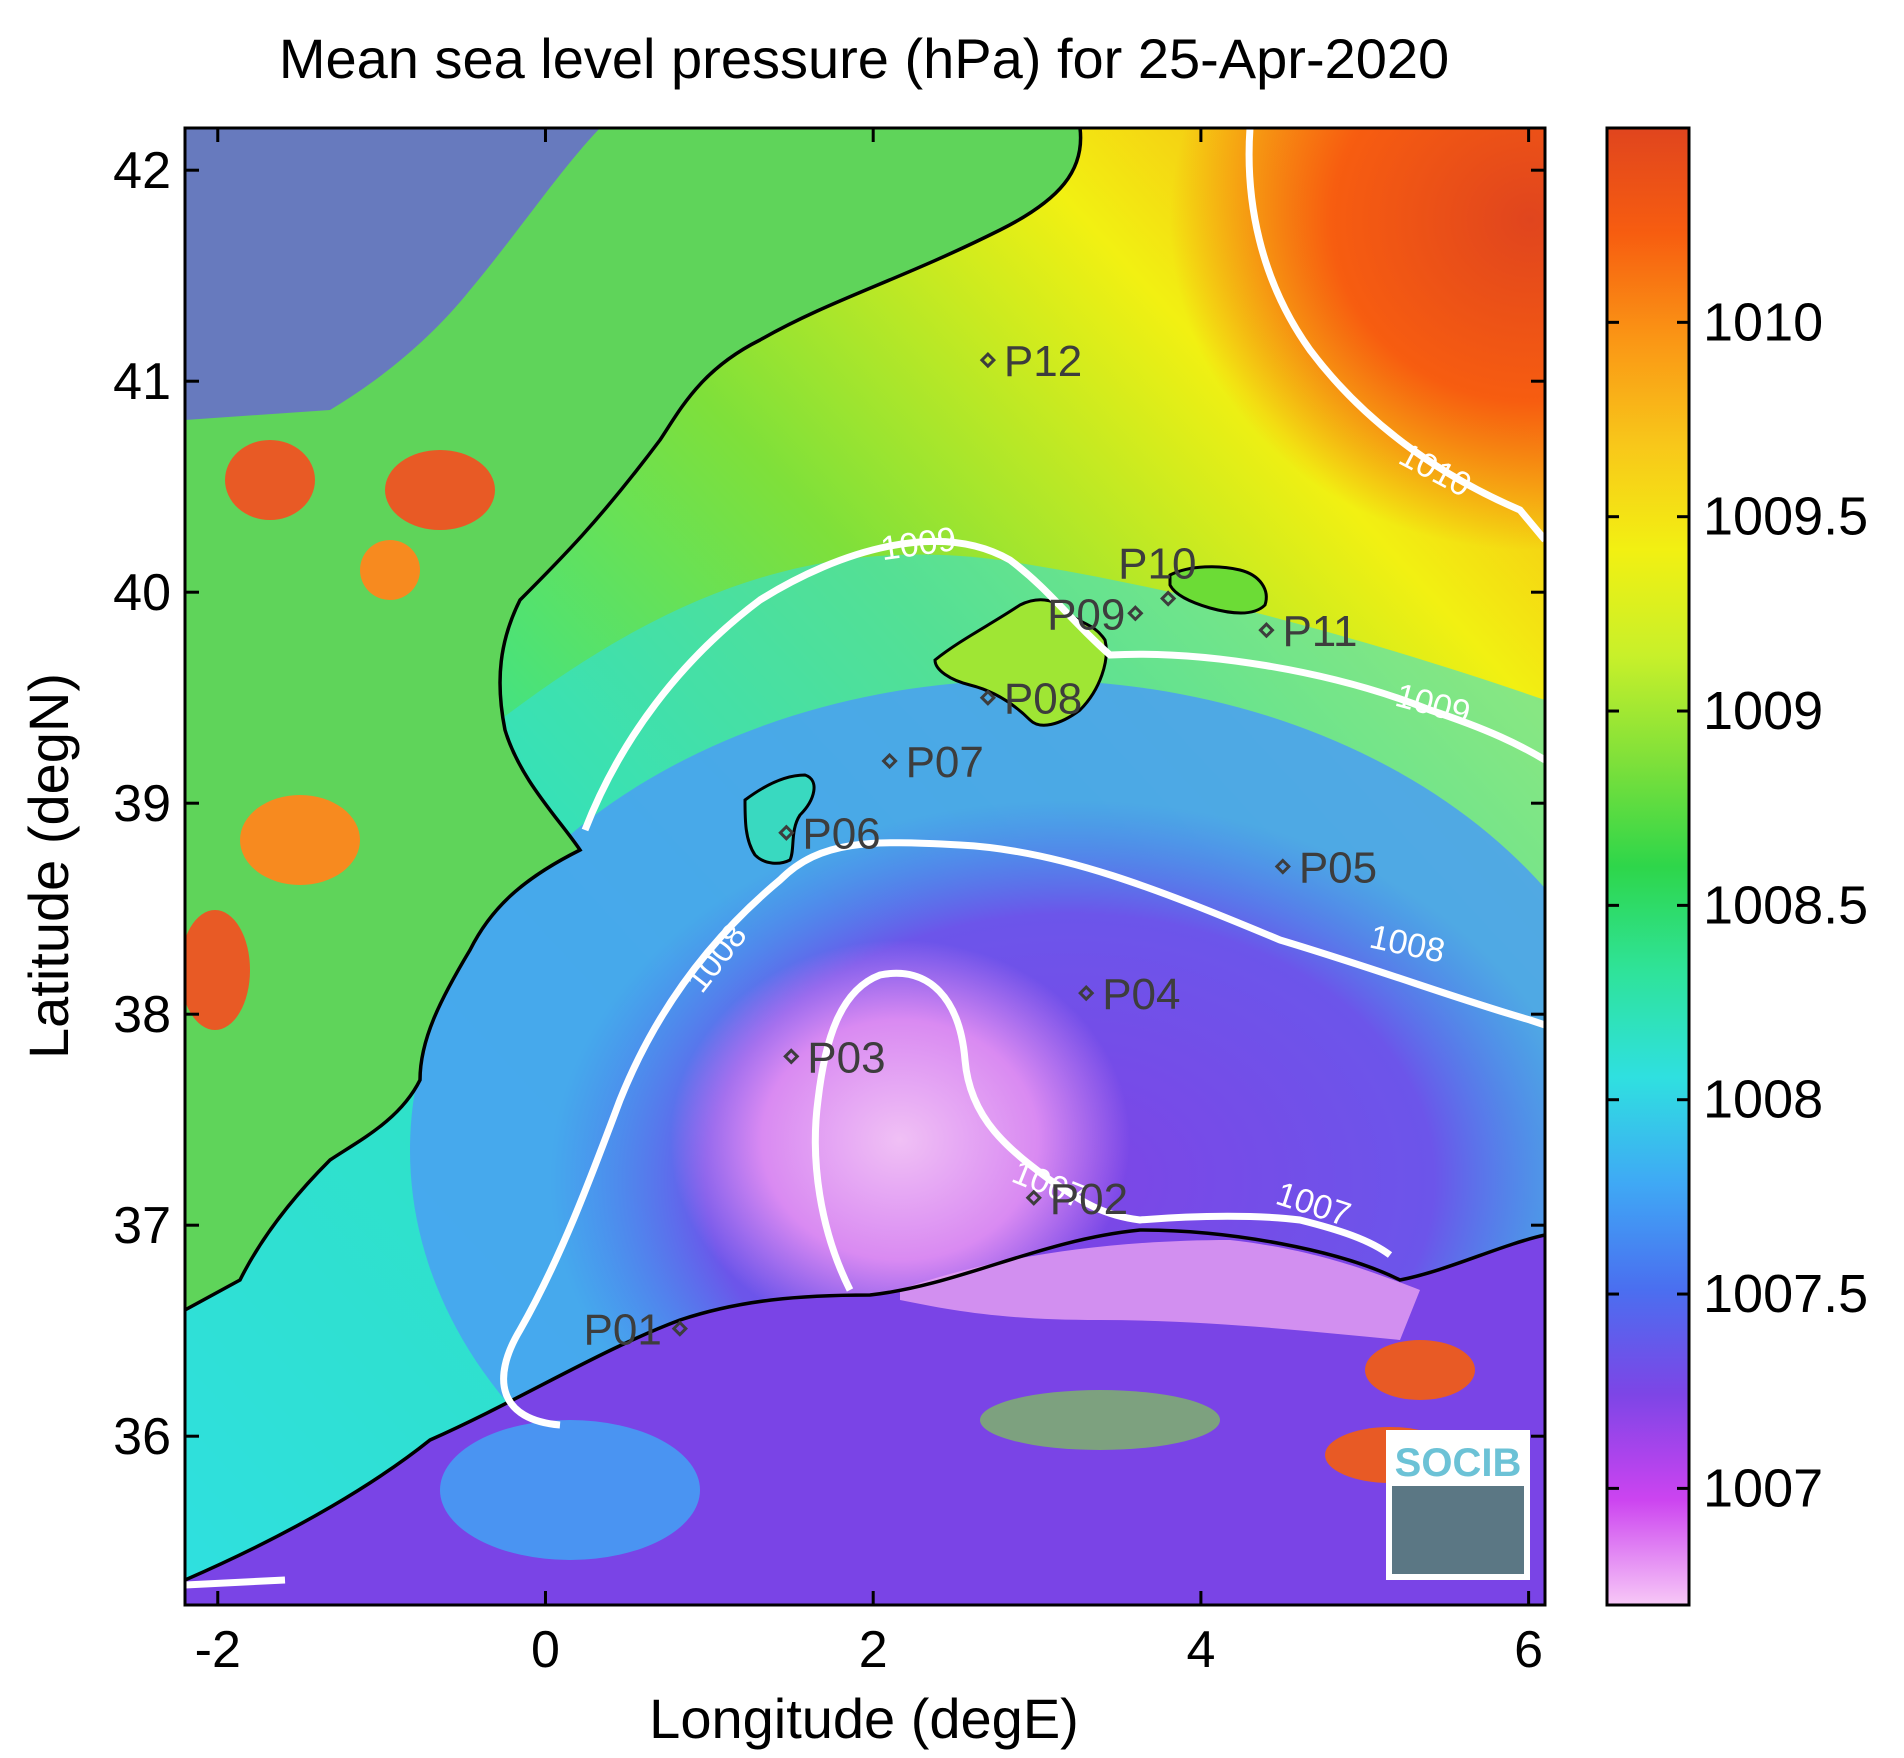 Image resolution: width=1904 pixels, height=1758 pixels. I want to click on colorbar: 1007 1007.5 1008 1008.5 1009 1009.5 1010, so click(1736, 866).